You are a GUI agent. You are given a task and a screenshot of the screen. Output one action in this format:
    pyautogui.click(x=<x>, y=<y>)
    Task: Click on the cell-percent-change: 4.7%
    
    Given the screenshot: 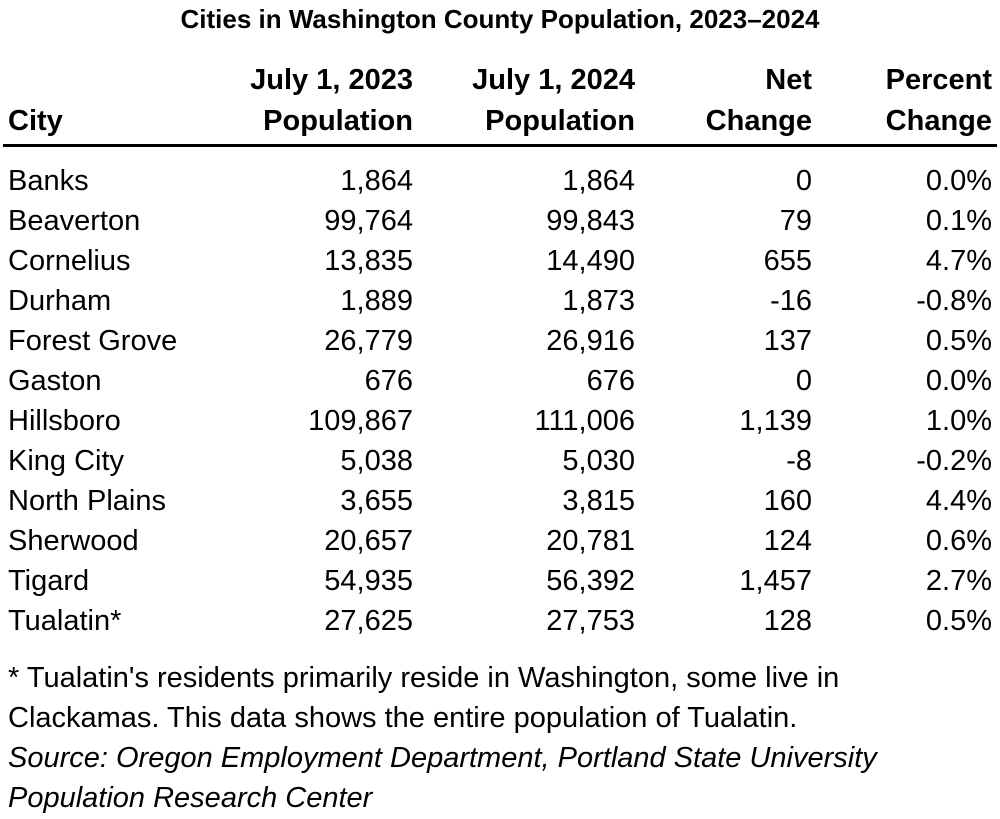 What is the action you would take?
    pyautogui.click(x=958, y=261)
    